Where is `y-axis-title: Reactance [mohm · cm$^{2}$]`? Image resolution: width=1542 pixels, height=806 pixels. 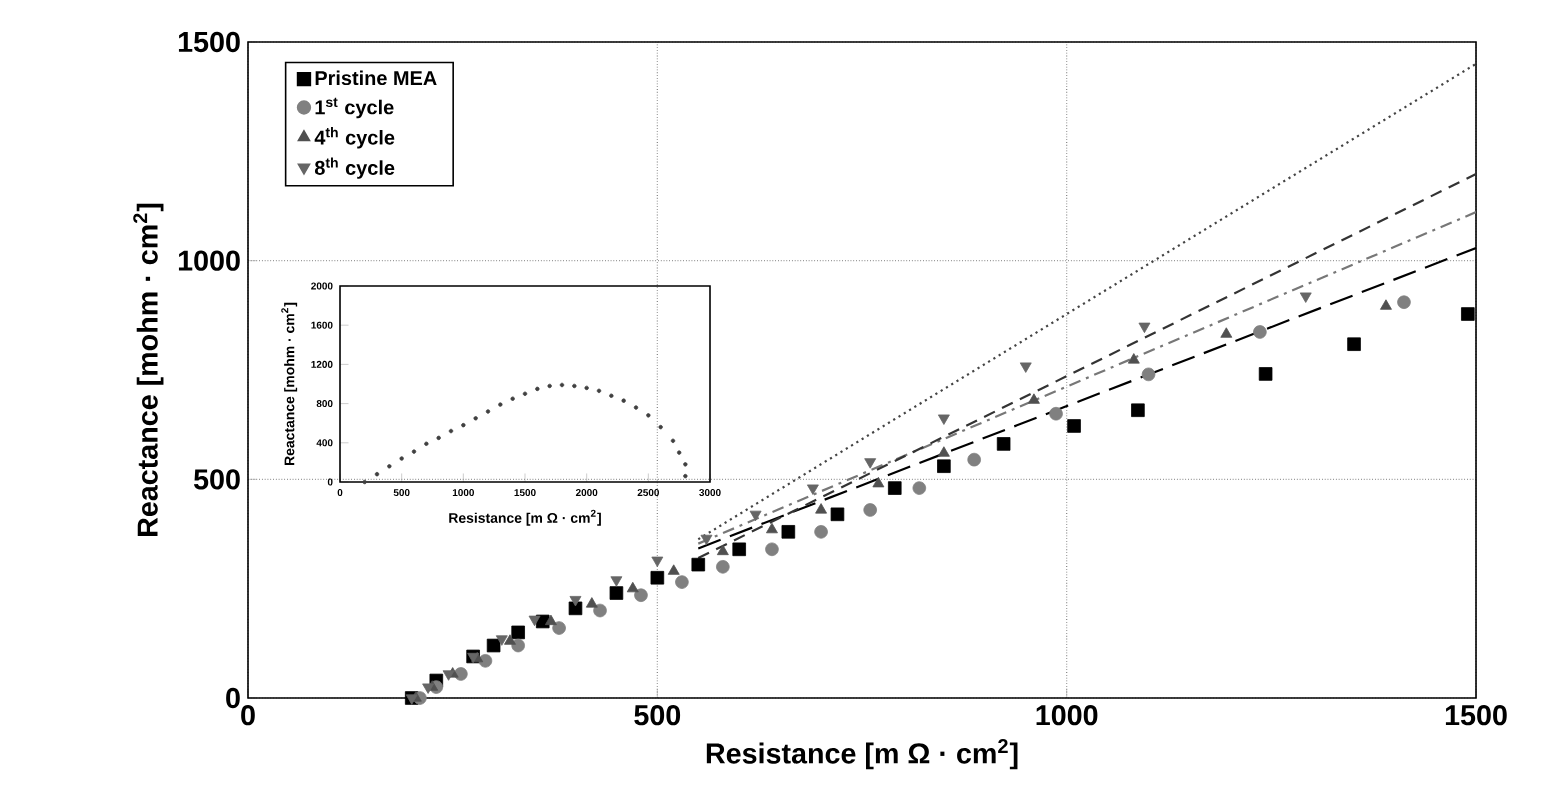
y-axis-title: Reactance [mohm · cm$^{2}$] is located at coordinates (148, 369).